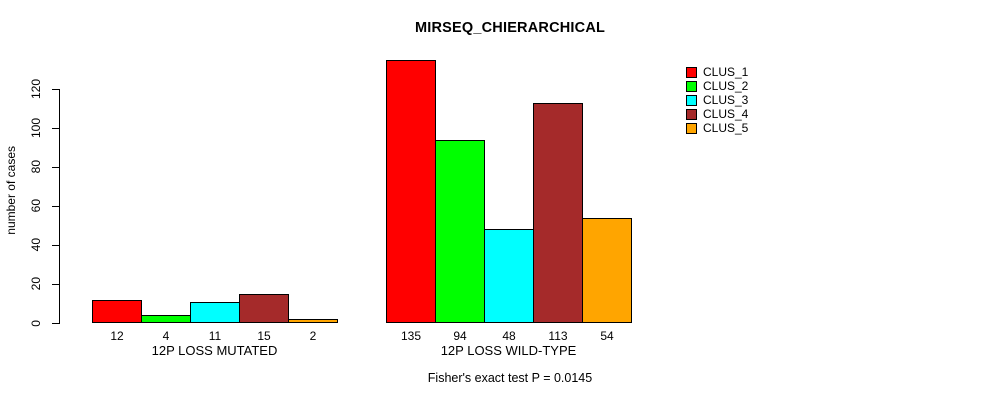 This screenshot has height=400, width=990. I want to click on bar-clus_3-group2, so click(509, 276).